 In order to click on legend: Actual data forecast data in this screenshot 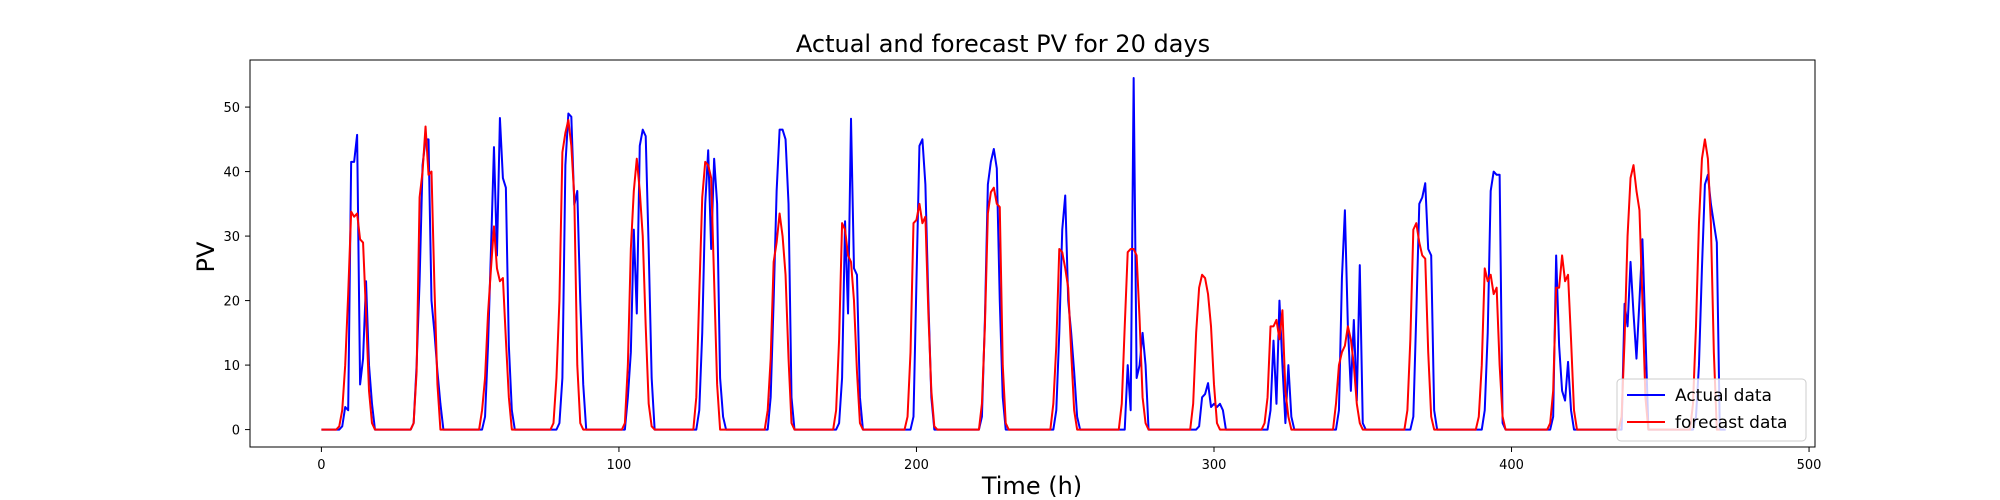, I will do `click(1711, 410)`.